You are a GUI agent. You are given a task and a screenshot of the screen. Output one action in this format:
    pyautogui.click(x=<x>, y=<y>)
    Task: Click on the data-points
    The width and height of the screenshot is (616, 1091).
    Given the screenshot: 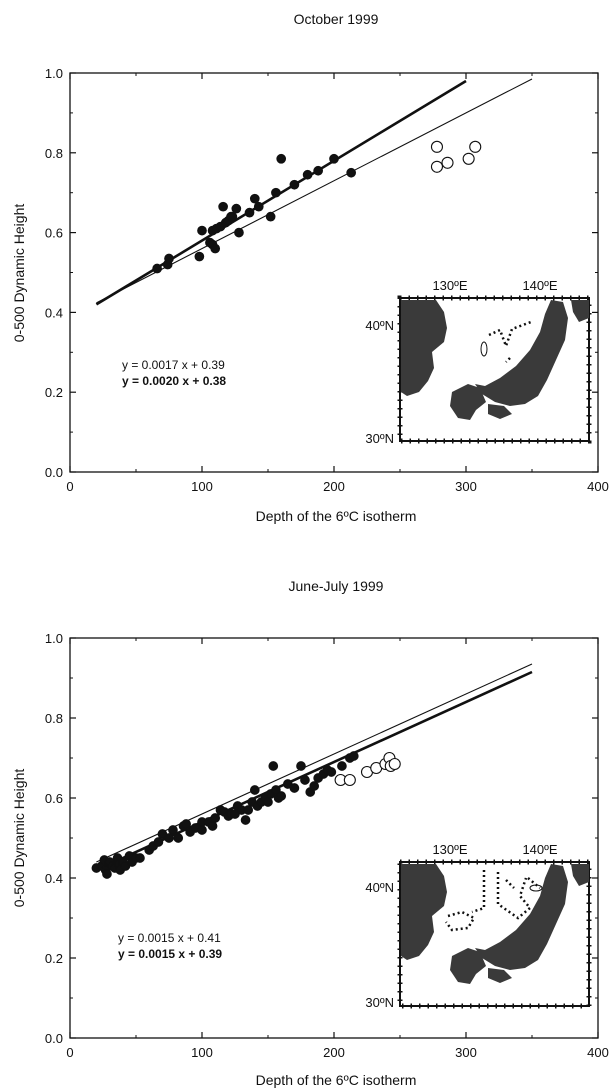 What is the action you would take?
    pyautogui.click(x=317, y=207)
    